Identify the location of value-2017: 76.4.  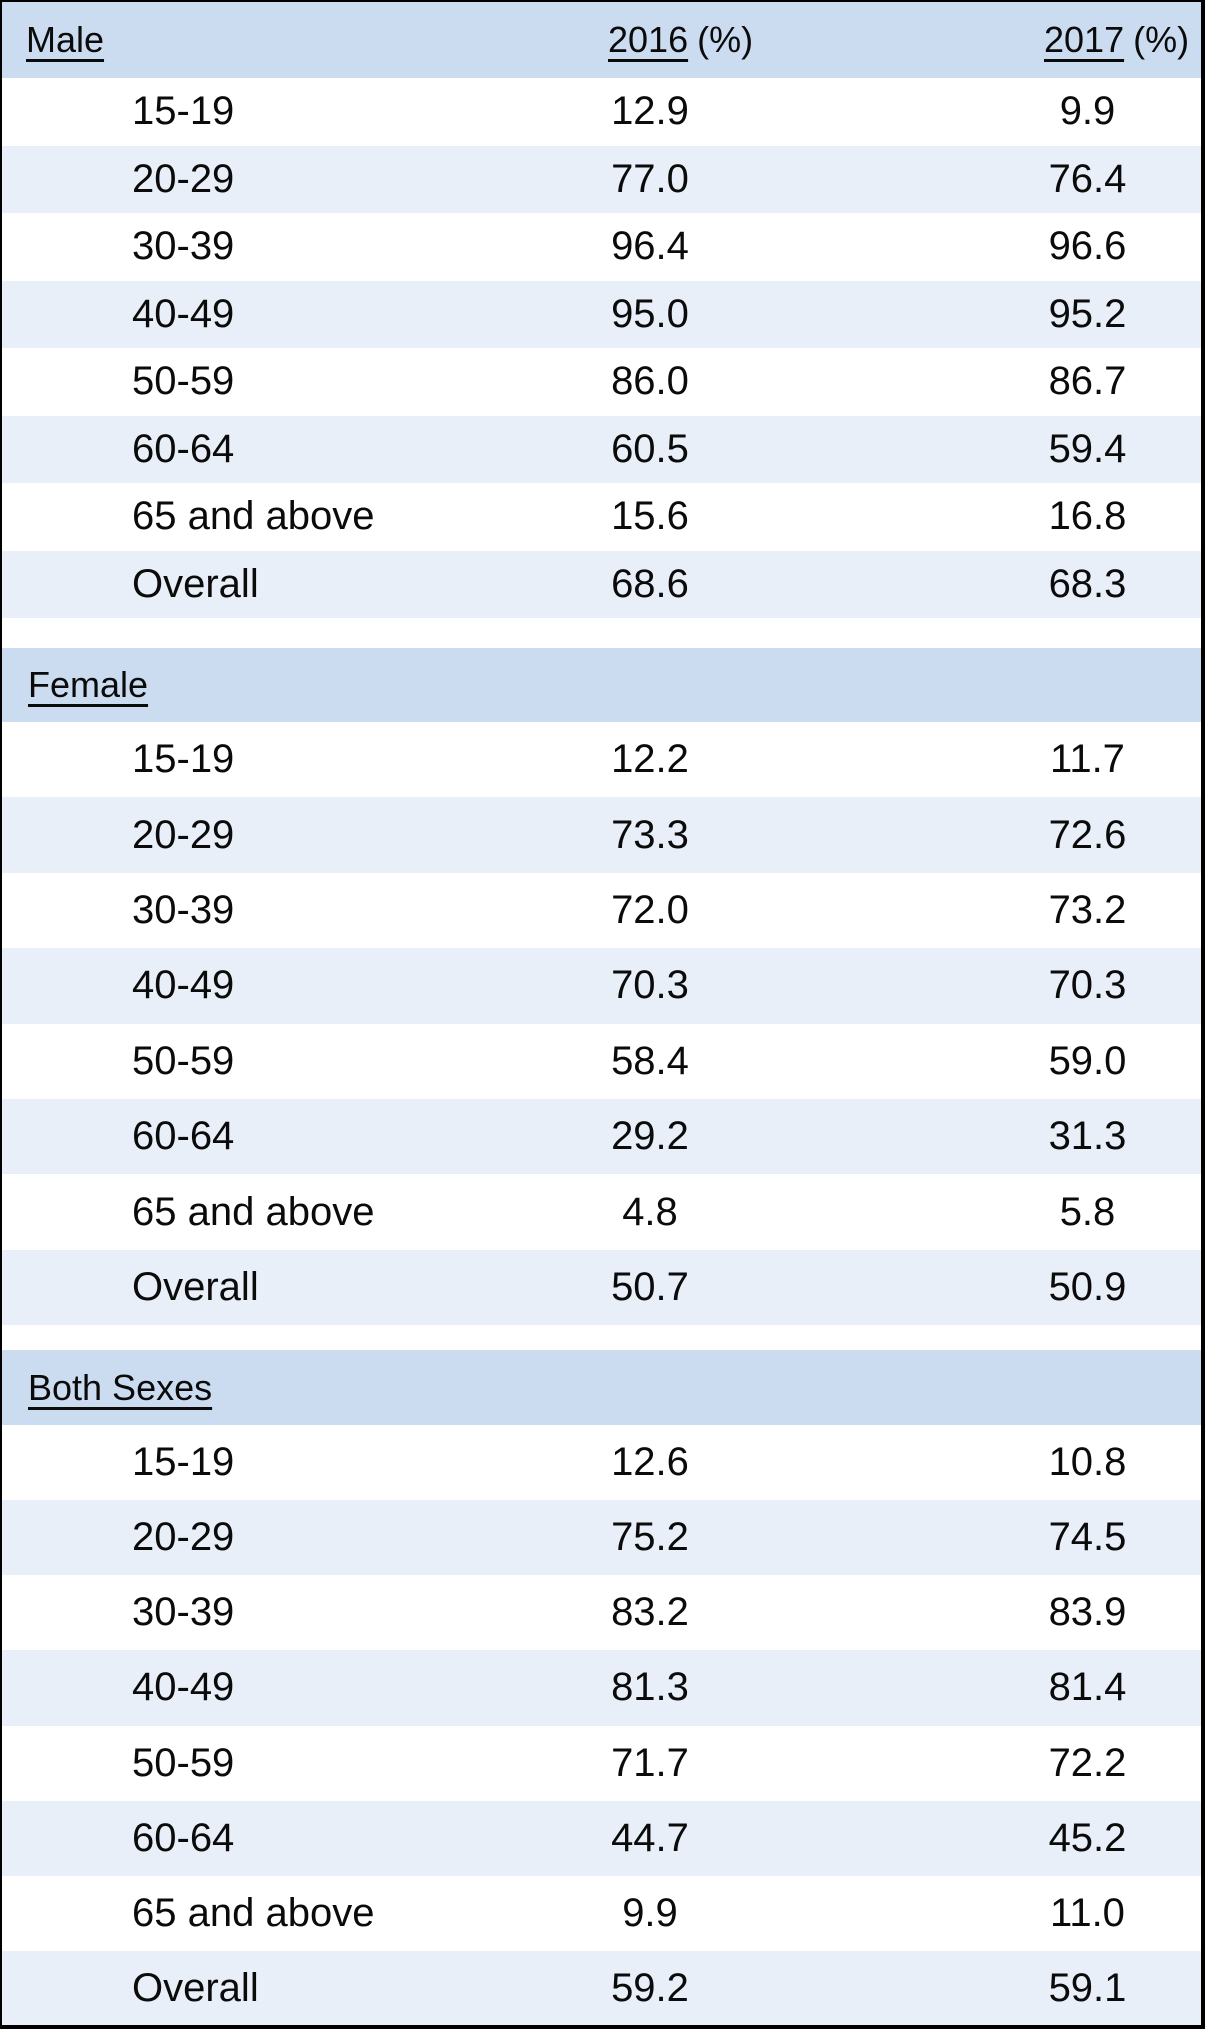
(1087, 178).